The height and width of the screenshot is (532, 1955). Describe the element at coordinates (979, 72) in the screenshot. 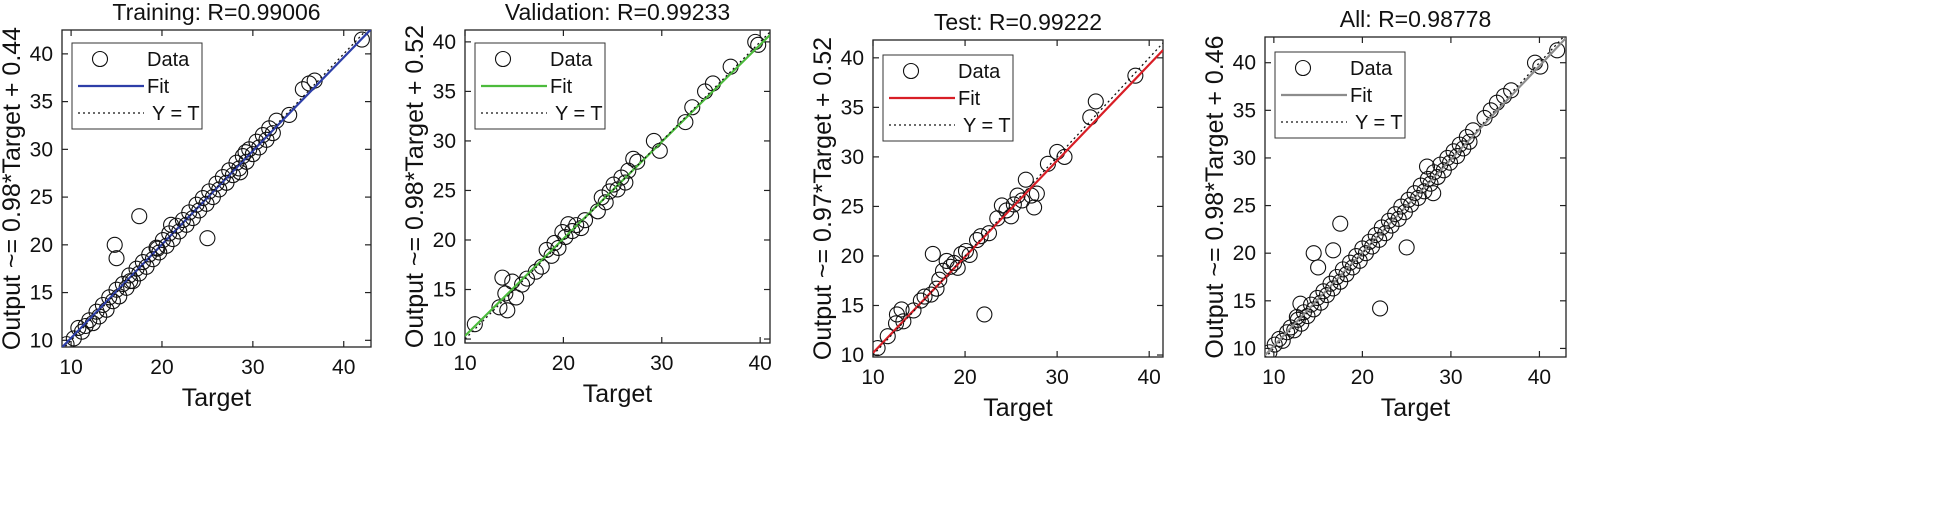

I see `legend-entry-label: Data` at that location.